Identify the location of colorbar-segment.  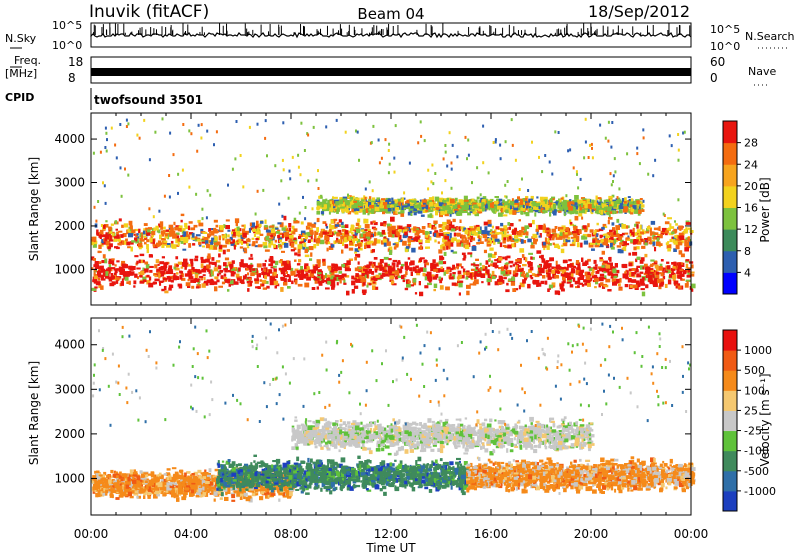
(730, 153).